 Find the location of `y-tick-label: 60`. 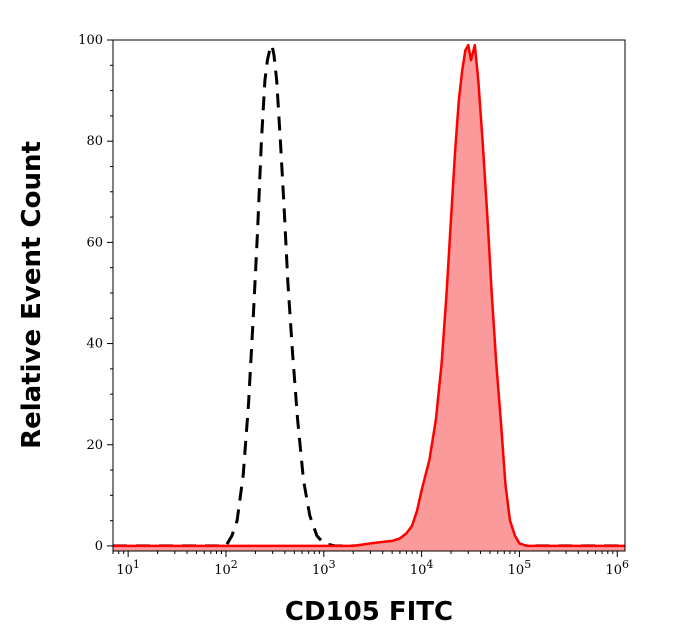

y-tick-label: 60 is located at coordinates (94, 242).